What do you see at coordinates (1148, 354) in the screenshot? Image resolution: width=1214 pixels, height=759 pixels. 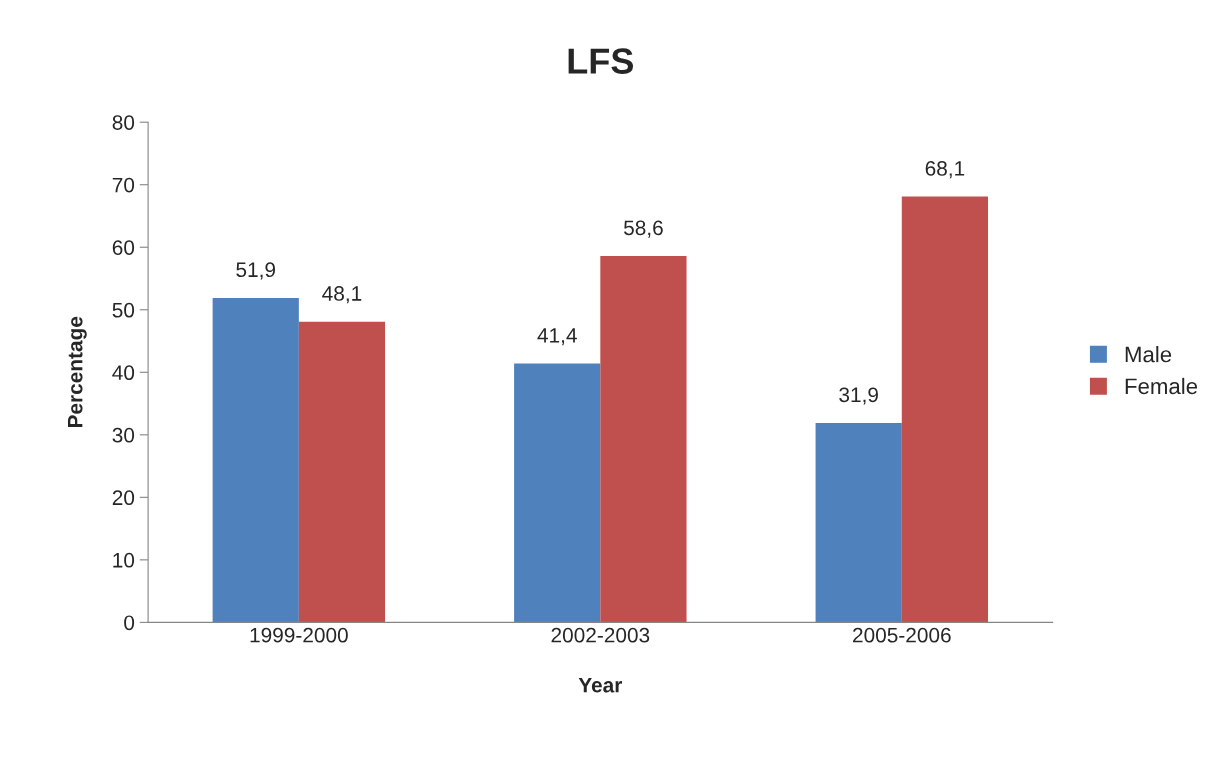 I see `legend-label: Male` at bounding box center [1148, 354].